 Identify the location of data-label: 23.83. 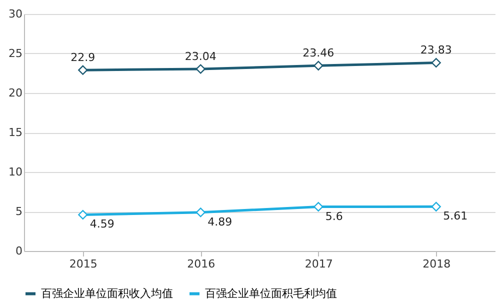
(436, 50).